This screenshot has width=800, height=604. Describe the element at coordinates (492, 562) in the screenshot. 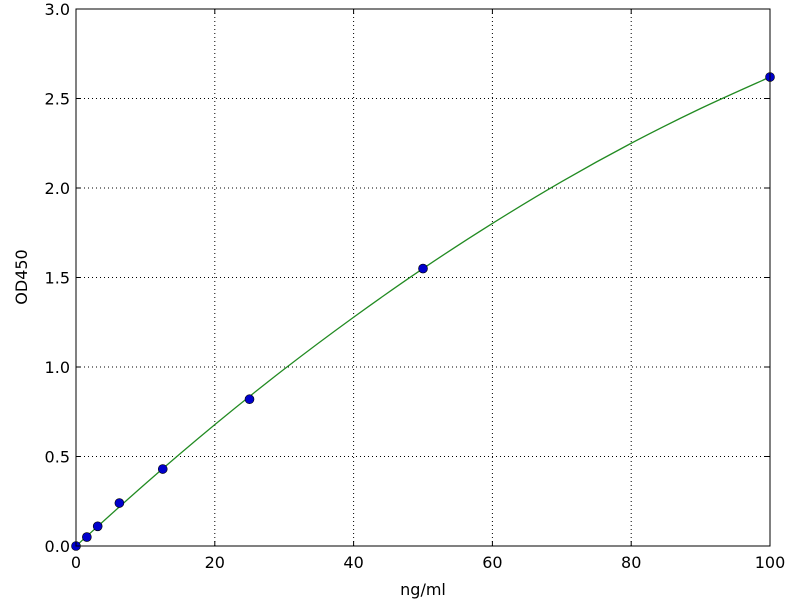

I see `x-tick-label: 60` at that location.